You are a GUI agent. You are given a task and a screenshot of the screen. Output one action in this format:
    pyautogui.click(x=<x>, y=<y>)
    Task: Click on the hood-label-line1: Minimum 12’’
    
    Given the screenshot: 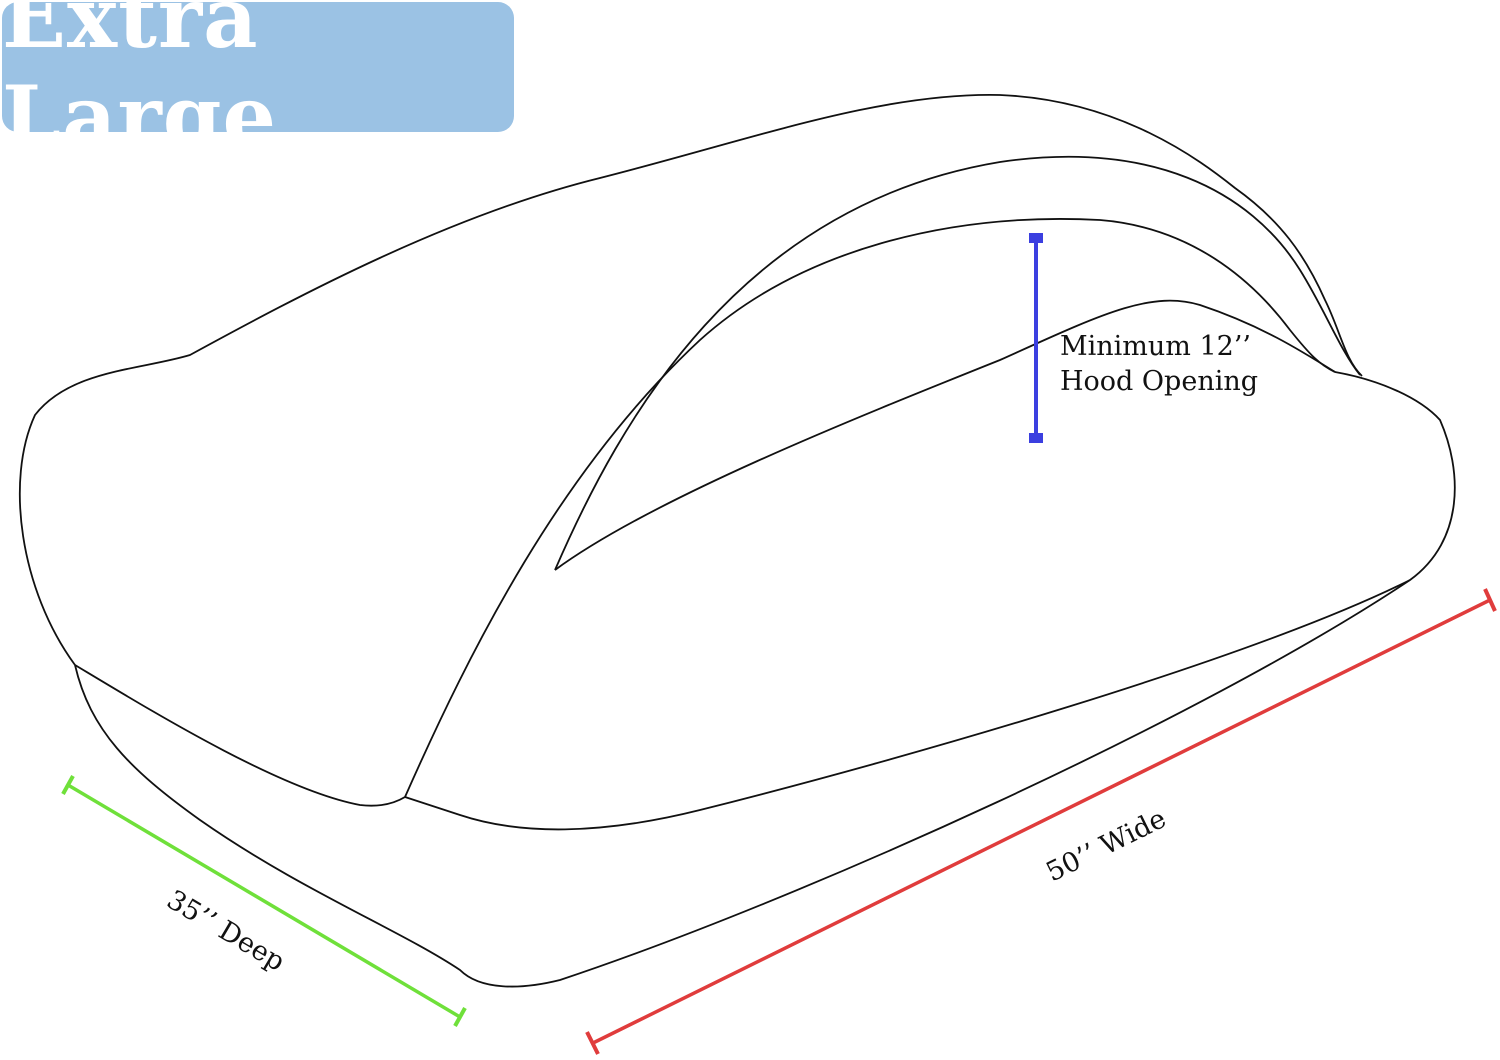 What is the action you would take?
    pyautogui.click(x=1155, y=346)
    